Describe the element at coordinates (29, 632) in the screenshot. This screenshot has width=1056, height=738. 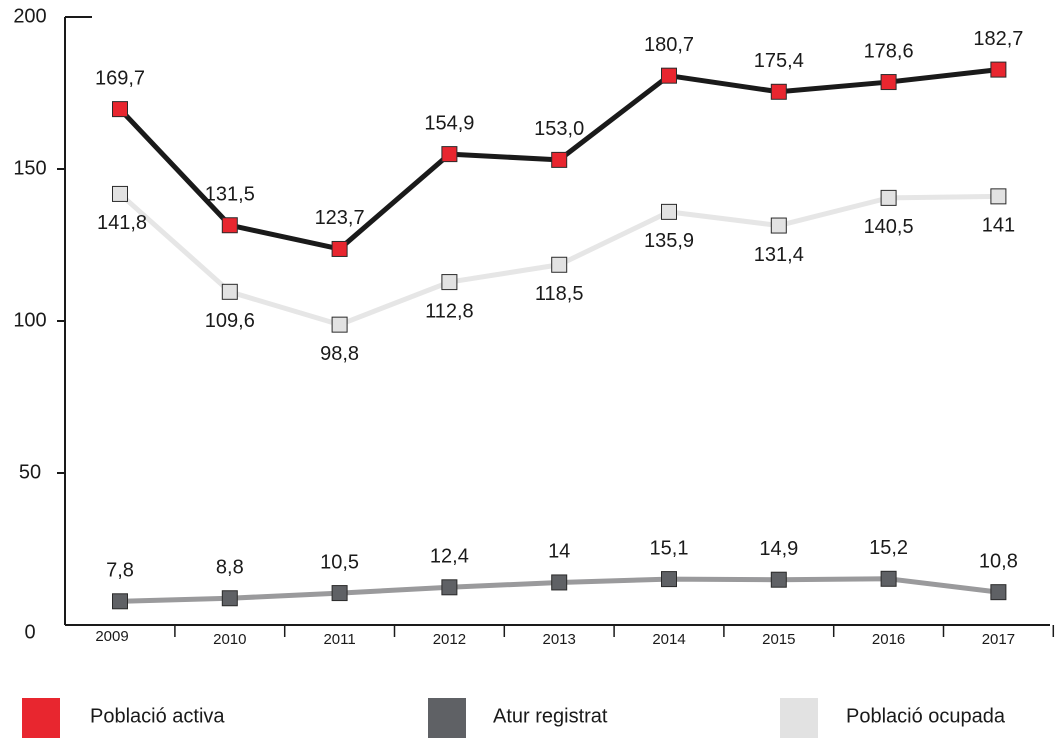
I see `y-tick-label: 0` at that location.